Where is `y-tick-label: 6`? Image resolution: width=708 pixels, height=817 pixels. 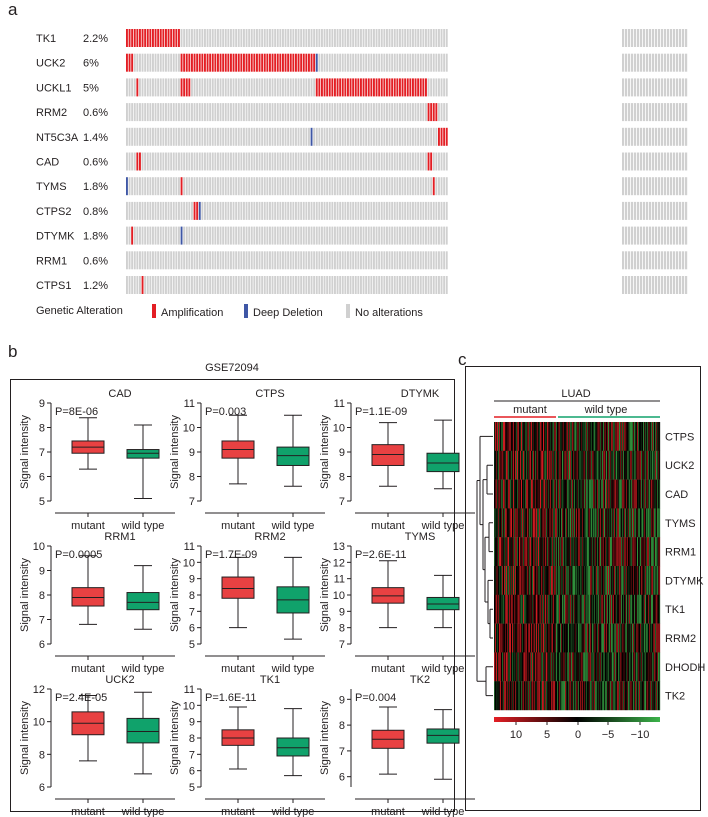
y-tick-label: 6 is located at coordinates (192, 629).